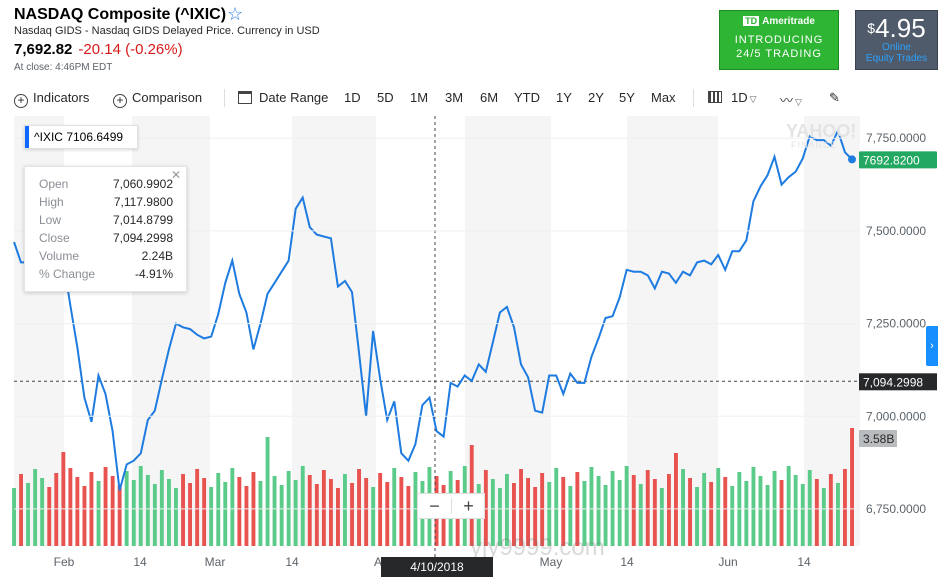 The height and width of the screenshot is (584, 938). Describe the element at coordinates (821, 131) in the screenshot. I see `yahoo-finance-logo: YAHOO!` at that location.